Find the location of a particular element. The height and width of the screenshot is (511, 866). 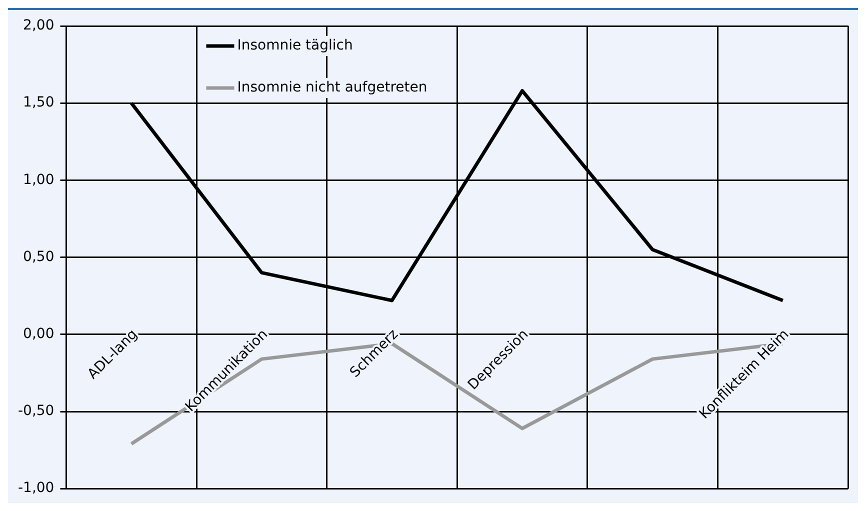

y-tick-label: 2,00 is located at coordinates (38, 26).